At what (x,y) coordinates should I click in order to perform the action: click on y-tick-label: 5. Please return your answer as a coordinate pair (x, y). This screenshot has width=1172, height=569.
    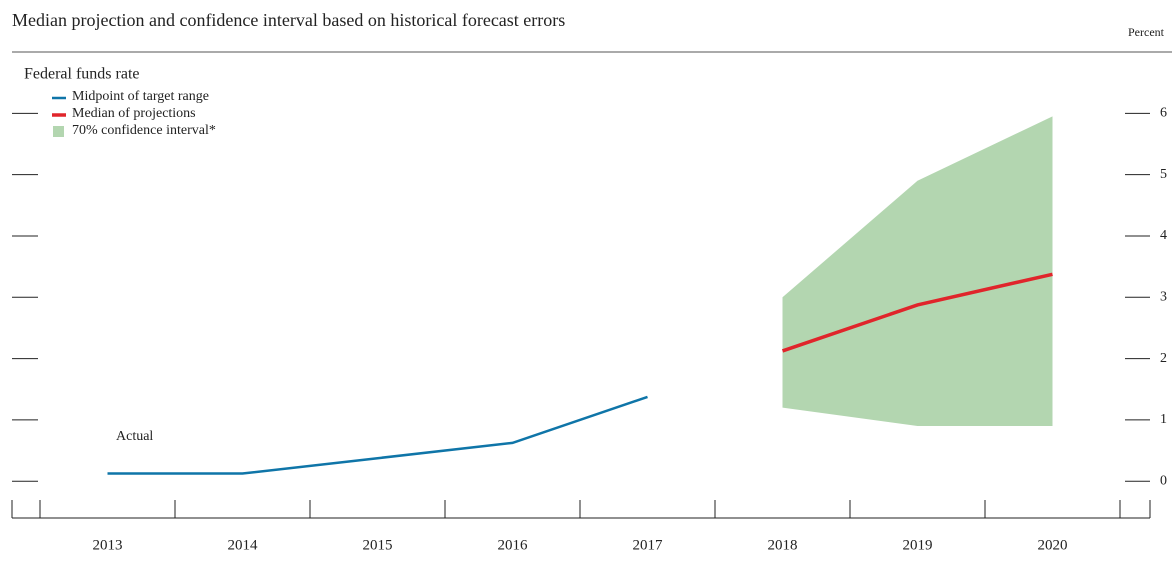
    Looking at the image, I should click on (1163, 174).